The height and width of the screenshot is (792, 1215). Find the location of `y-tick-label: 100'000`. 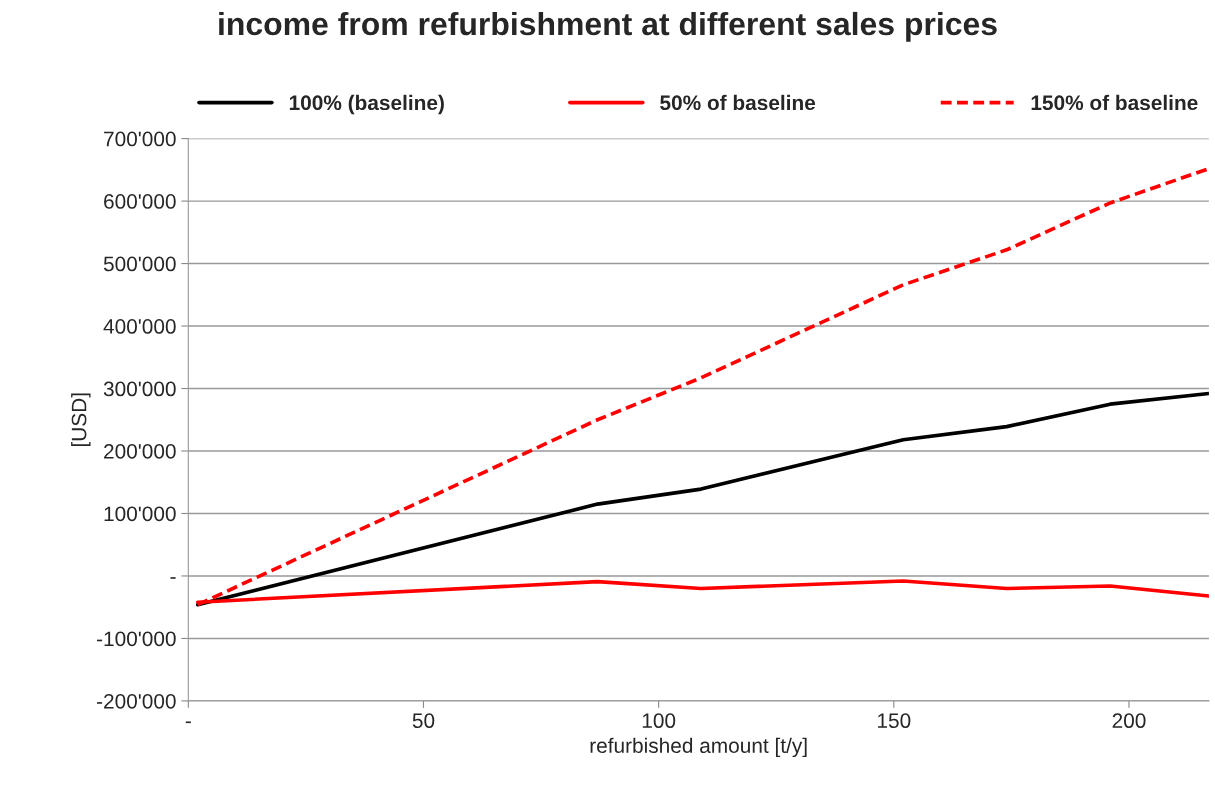

y-tick-label: 100'000 is located at coordinates (140, 514).